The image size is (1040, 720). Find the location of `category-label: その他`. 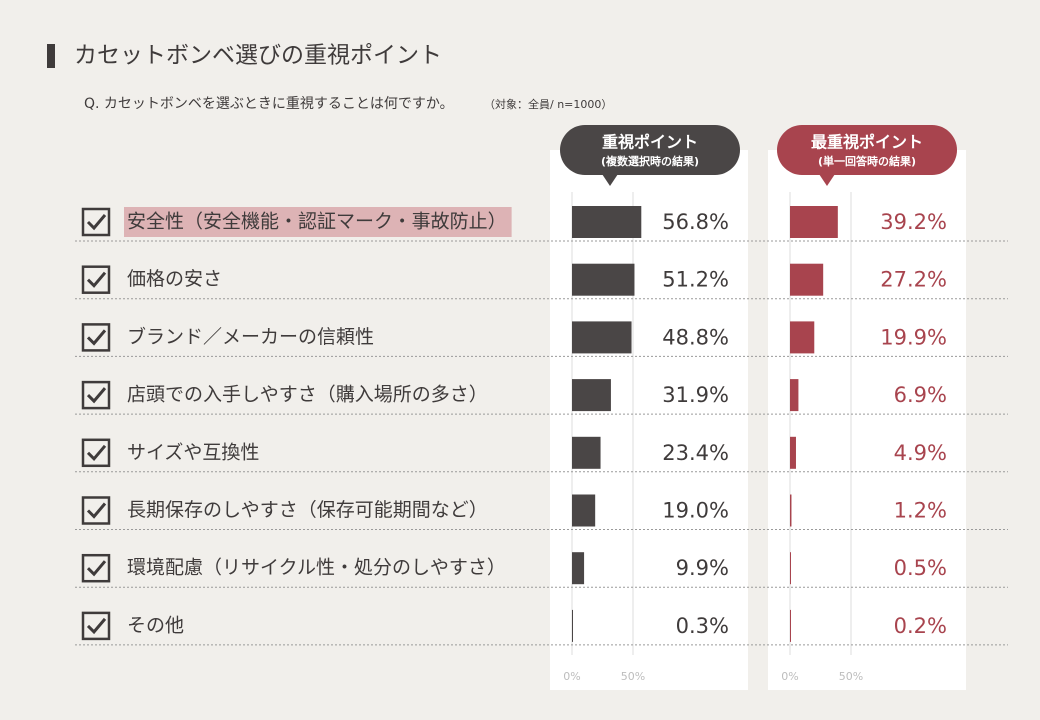

category-label: その他 is located at coordinates (155, 625).